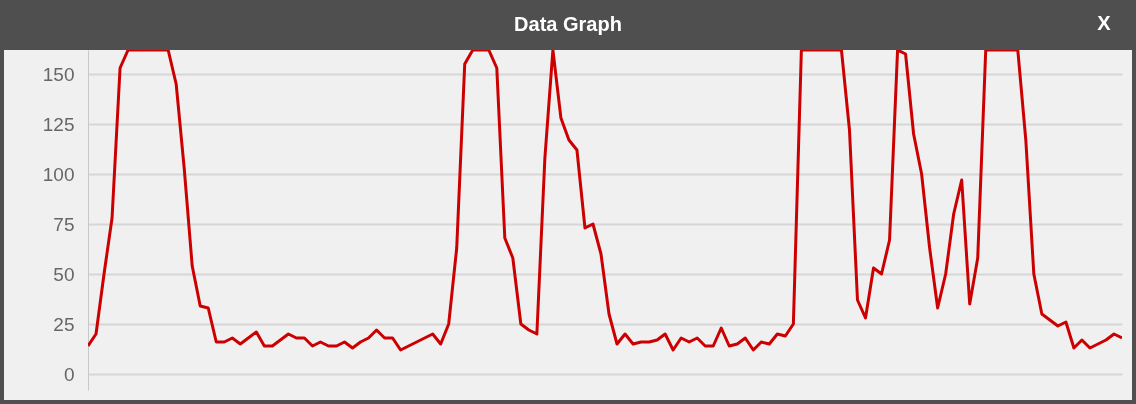 This screenshot has height=404, width=1136. What do you see at coordinates (568, 24) in the screenshot?
I see `chart-title: Data Graph` at bounding box center [568, 24].